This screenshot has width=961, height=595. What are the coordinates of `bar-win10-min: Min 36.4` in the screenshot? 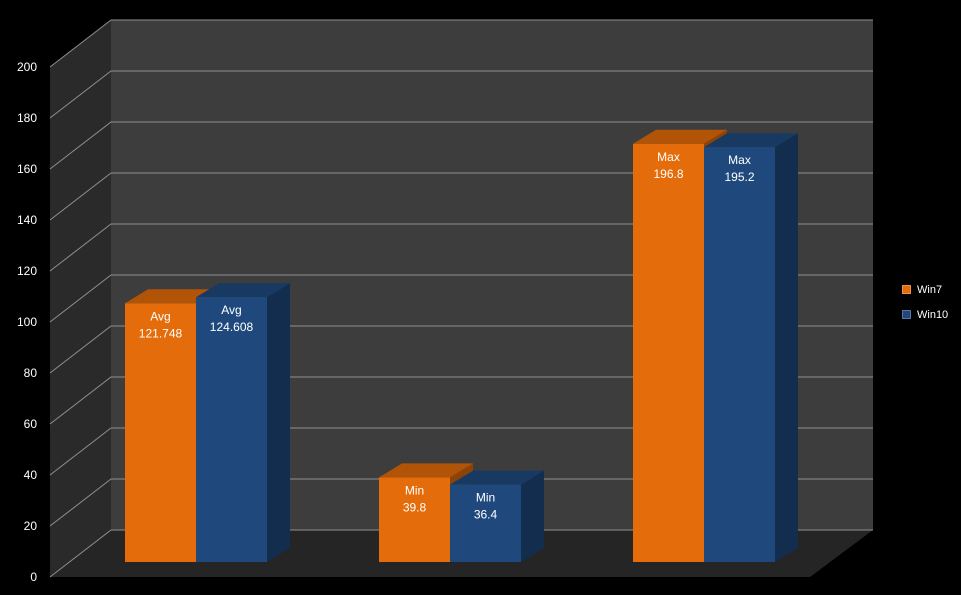 It's located at (497, 516).